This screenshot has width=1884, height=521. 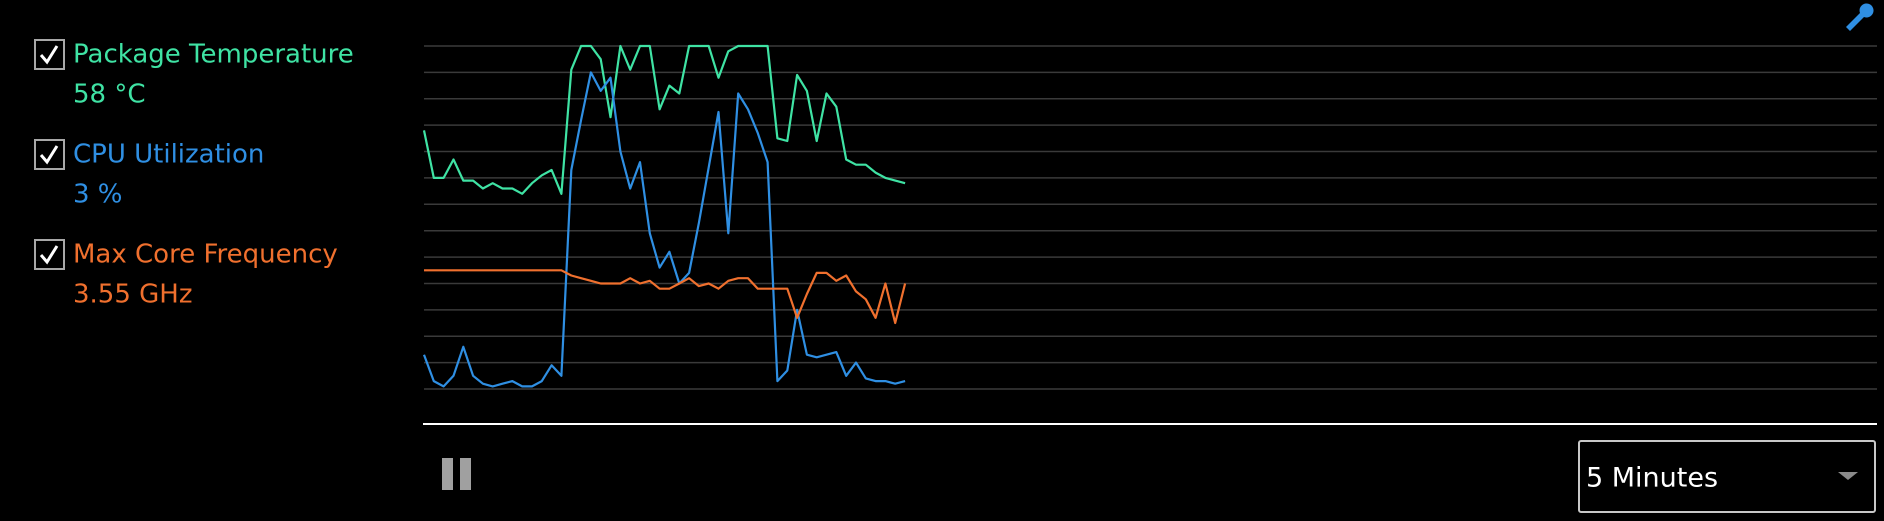 What do you see at coordinates (133, 295) in the screenshot?
I see `legend-reading: 3.55 GHz` at bounding box center [133, 295].